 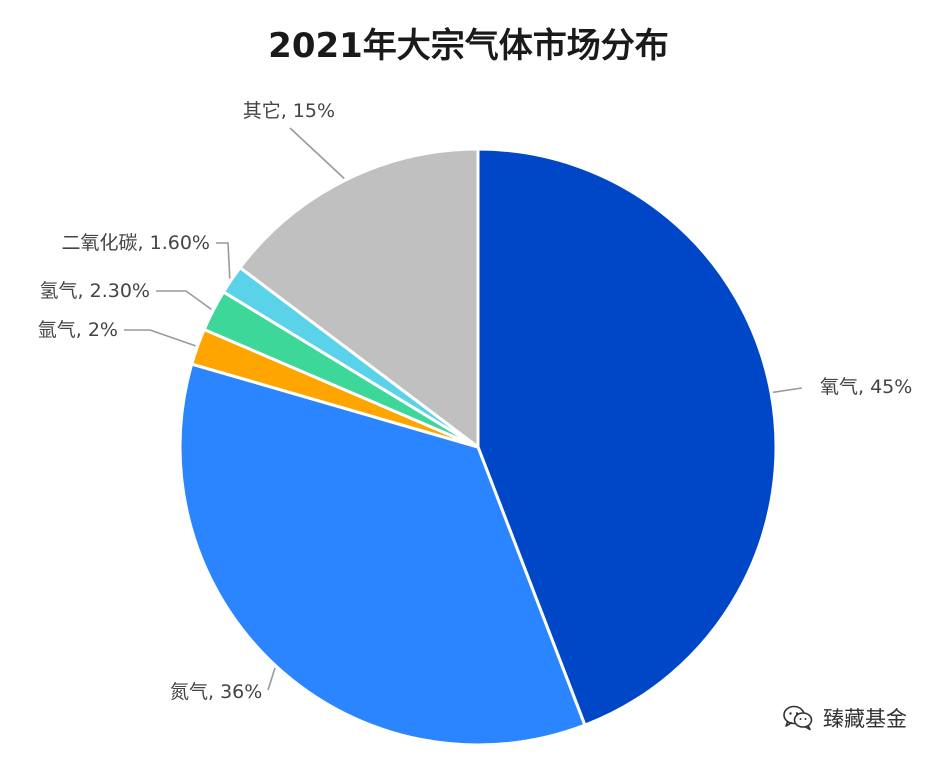 I want to click on watermark-text: 臻藏基金, so click(x=865, y=719).